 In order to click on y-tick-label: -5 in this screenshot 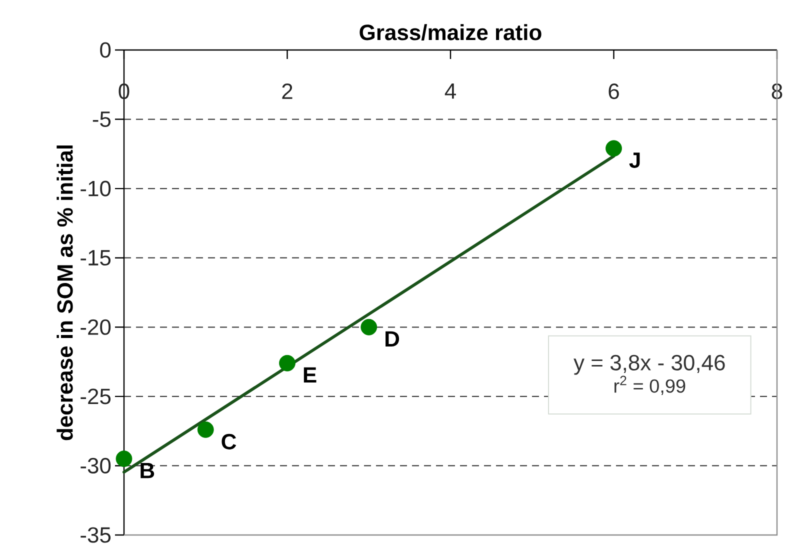, I will do `click(101, 119)`.